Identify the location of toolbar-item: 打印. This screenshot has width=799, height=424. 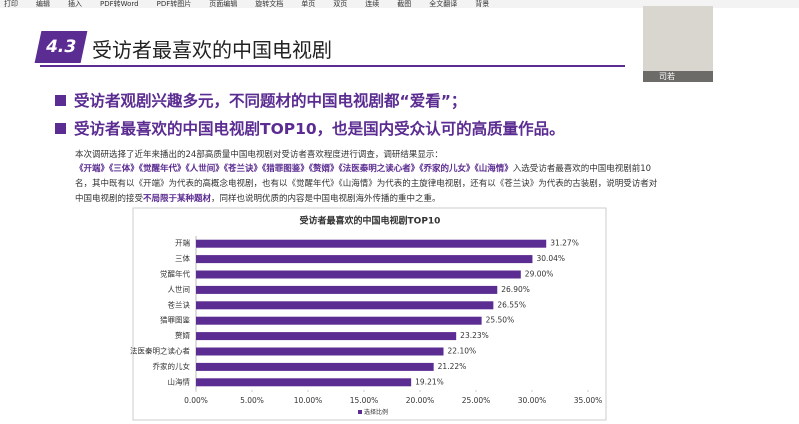
(11, 4).